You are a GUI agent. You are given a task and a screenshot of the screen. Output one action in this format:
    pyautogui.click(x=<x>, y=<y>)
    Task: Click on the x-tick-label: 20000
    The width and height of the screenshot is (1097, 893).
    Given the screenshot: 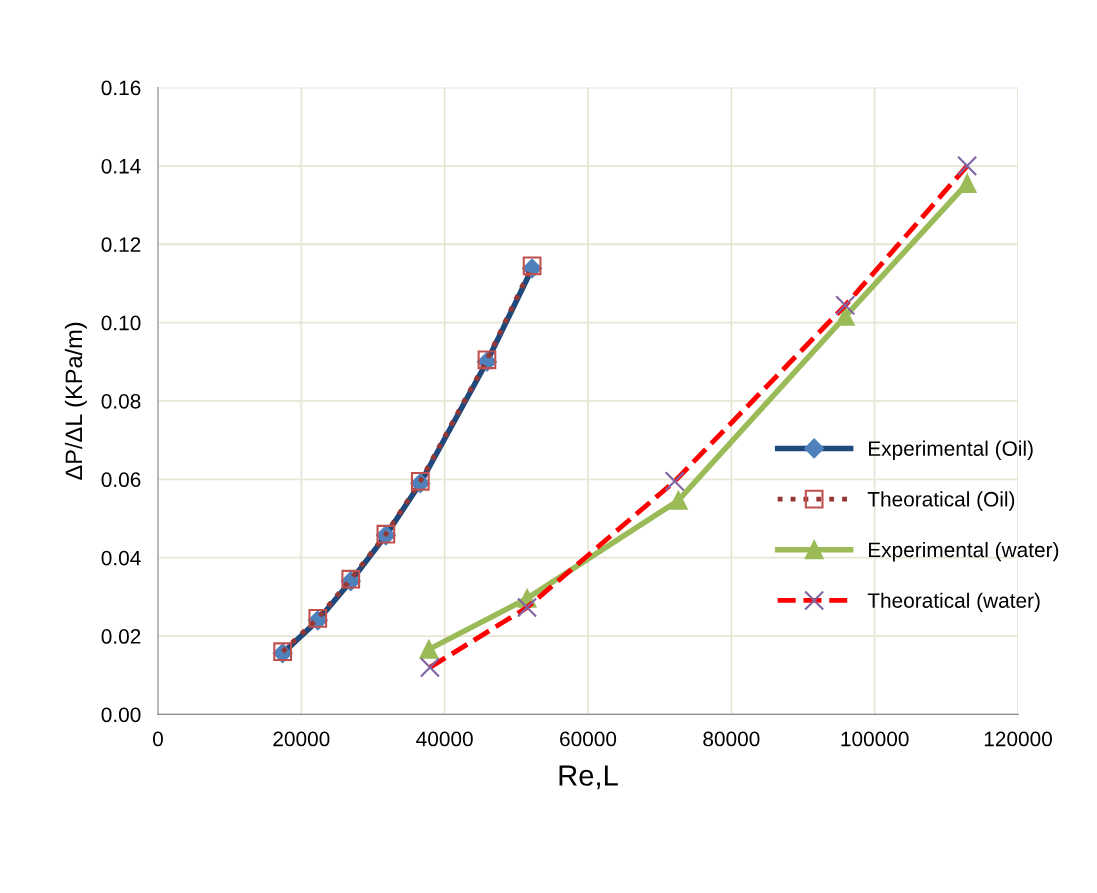 What is the action you would take?
    pyautogui.click(x=301, y=739)
    